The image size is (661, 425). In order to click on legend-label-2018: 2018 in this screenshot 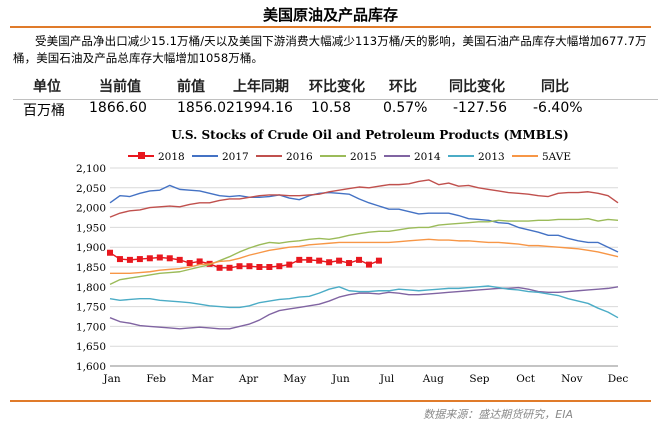, I will do `click(171, 157)`.